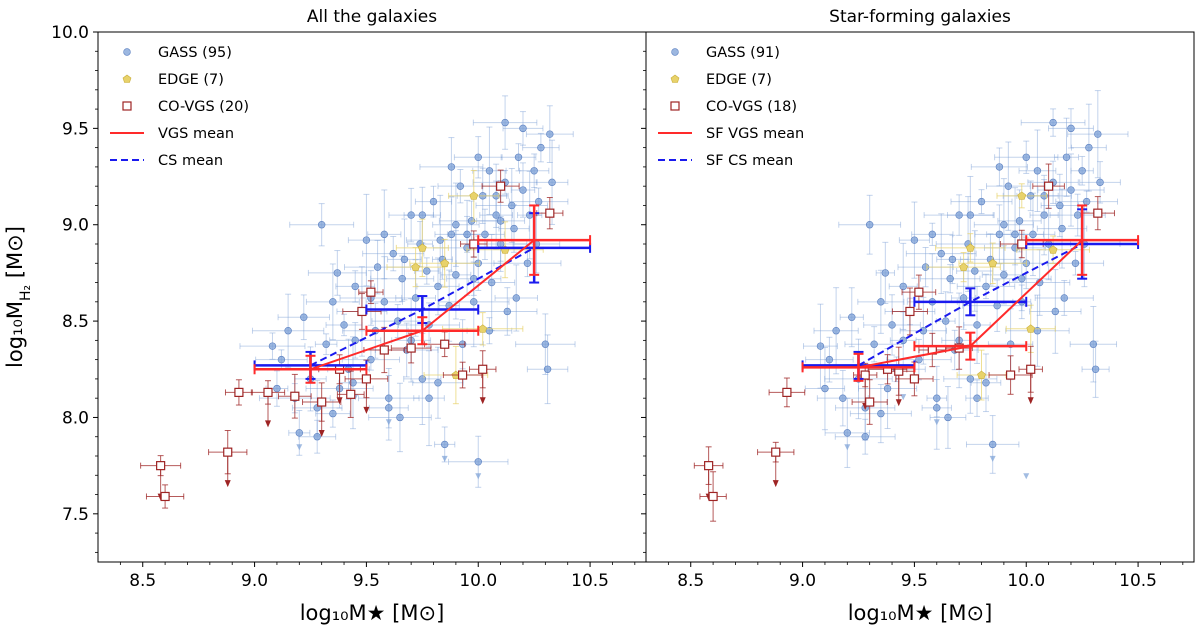  What do you see at coordinates (75, 515) in the screenshot?
I see `y-tick-label: 7.5` at bounding box center [75, 515].